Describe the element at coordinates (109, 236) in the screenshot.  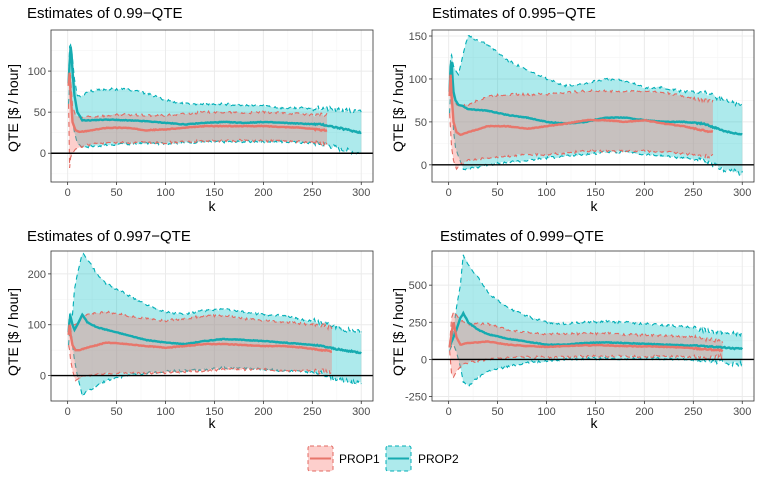
I see `chart-title: Estimates of 0.997−QTE` at that location.